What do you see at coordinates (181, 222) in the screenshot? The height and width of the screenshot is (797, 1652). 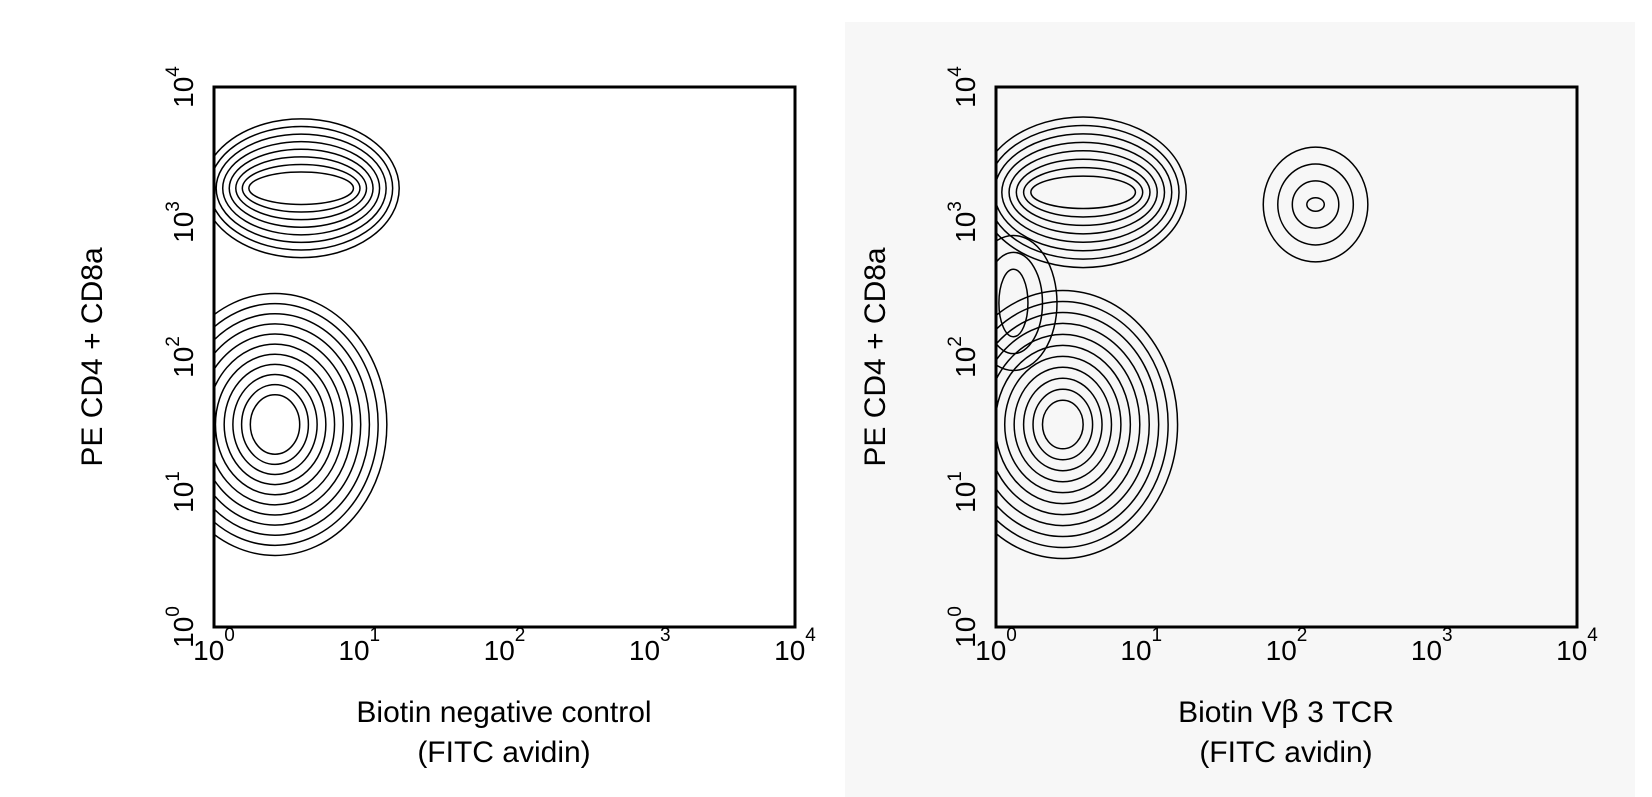 I see `left-y-tick-label: 10³` at bounding box center [181, 222].